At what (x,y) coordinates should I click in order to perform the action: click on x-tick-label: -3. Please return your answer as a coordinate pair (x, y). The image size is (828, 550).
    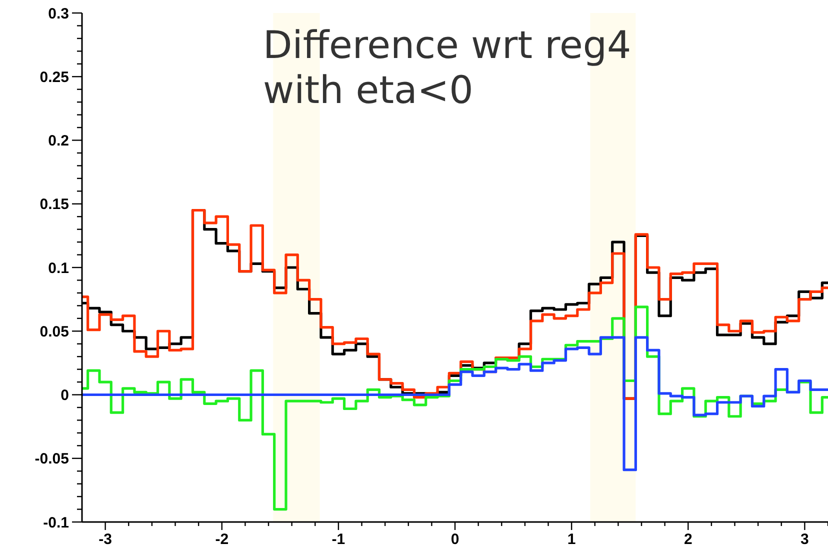
    Looking at the image, I should click on (105, 539).